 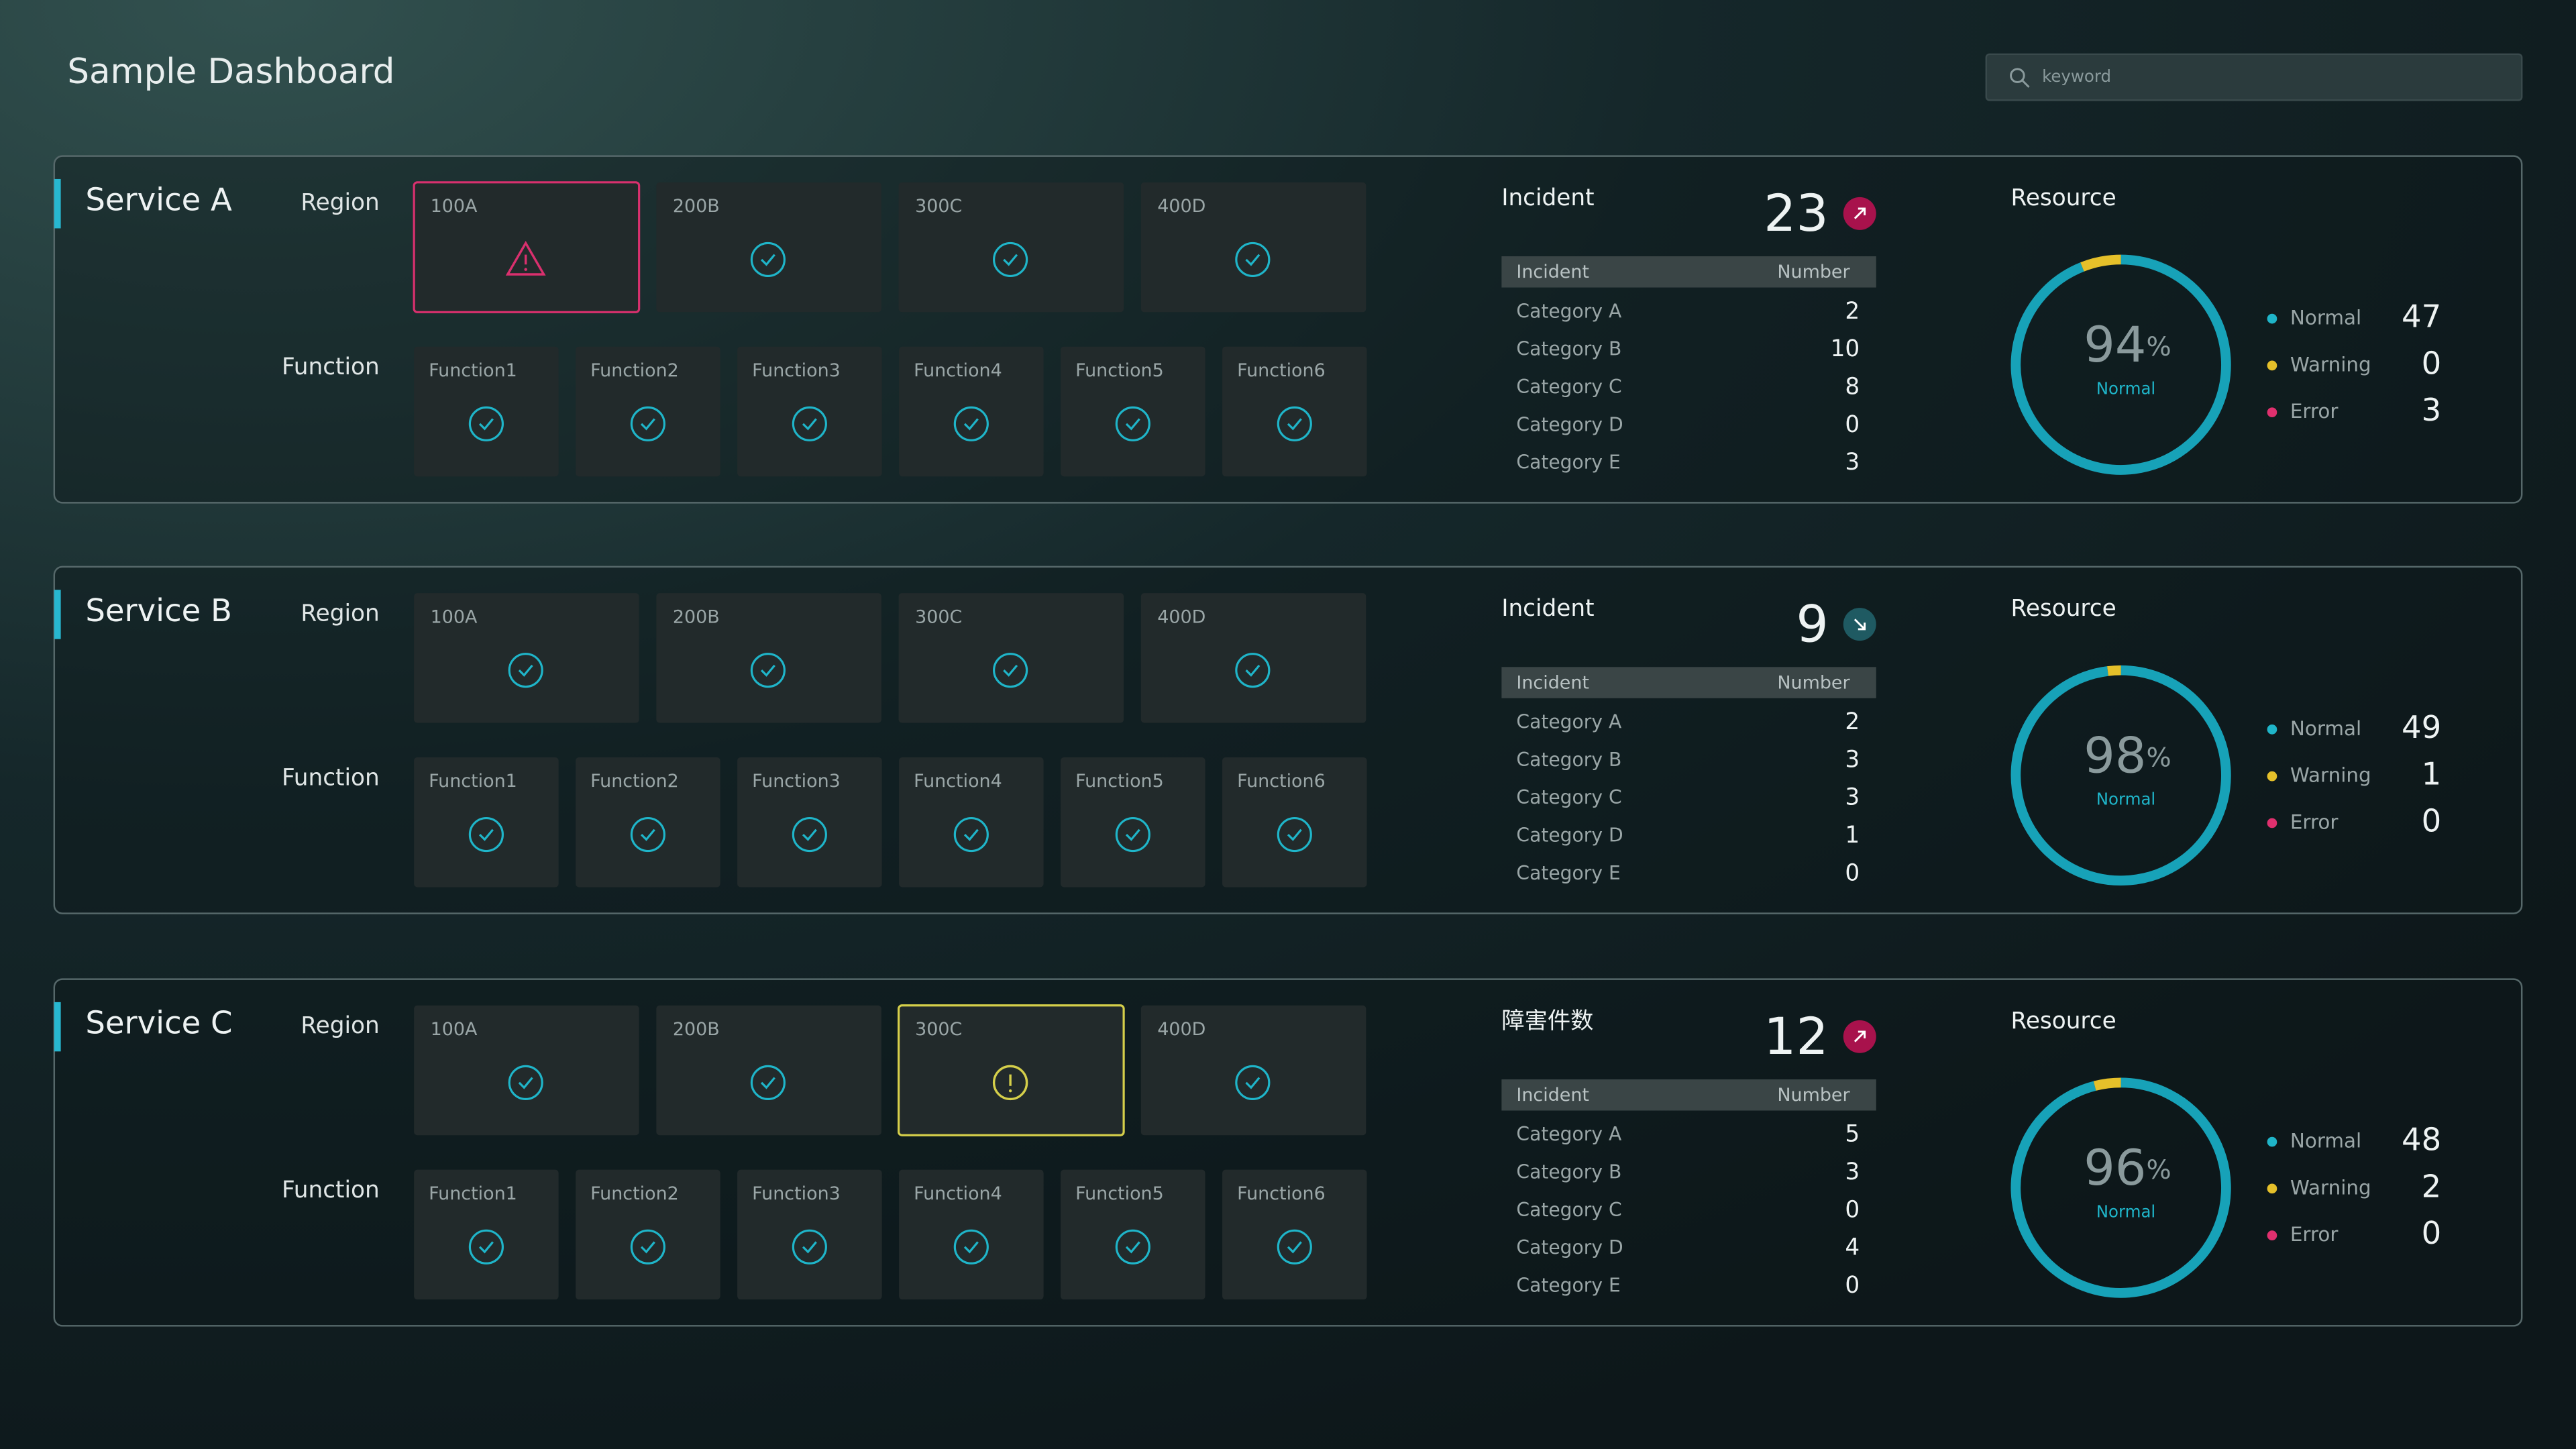 What do you see at coordinates (473, 781) in the screenshot?
I see `function-name: Function1` at bounding box center [473, 781].